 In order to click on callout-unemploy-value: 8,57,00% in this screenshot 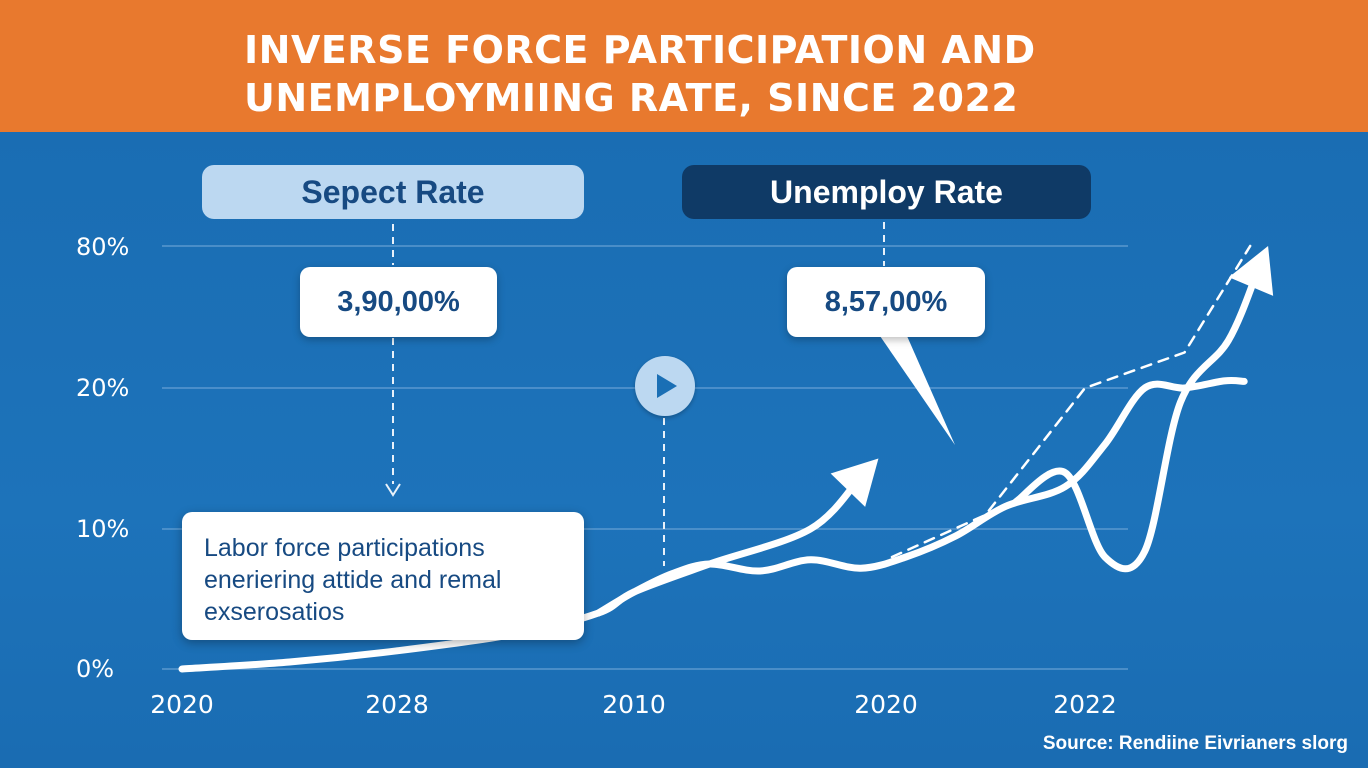, I will do `click(886, 302)`.